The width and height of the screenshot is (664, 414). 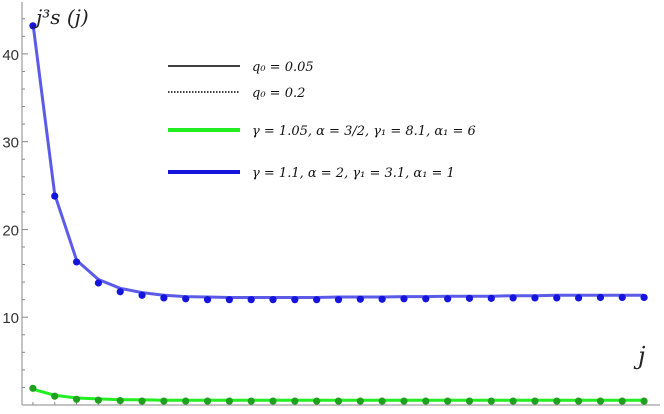 I want to click on y-tick-label: 10, so click(x=10, y=318).